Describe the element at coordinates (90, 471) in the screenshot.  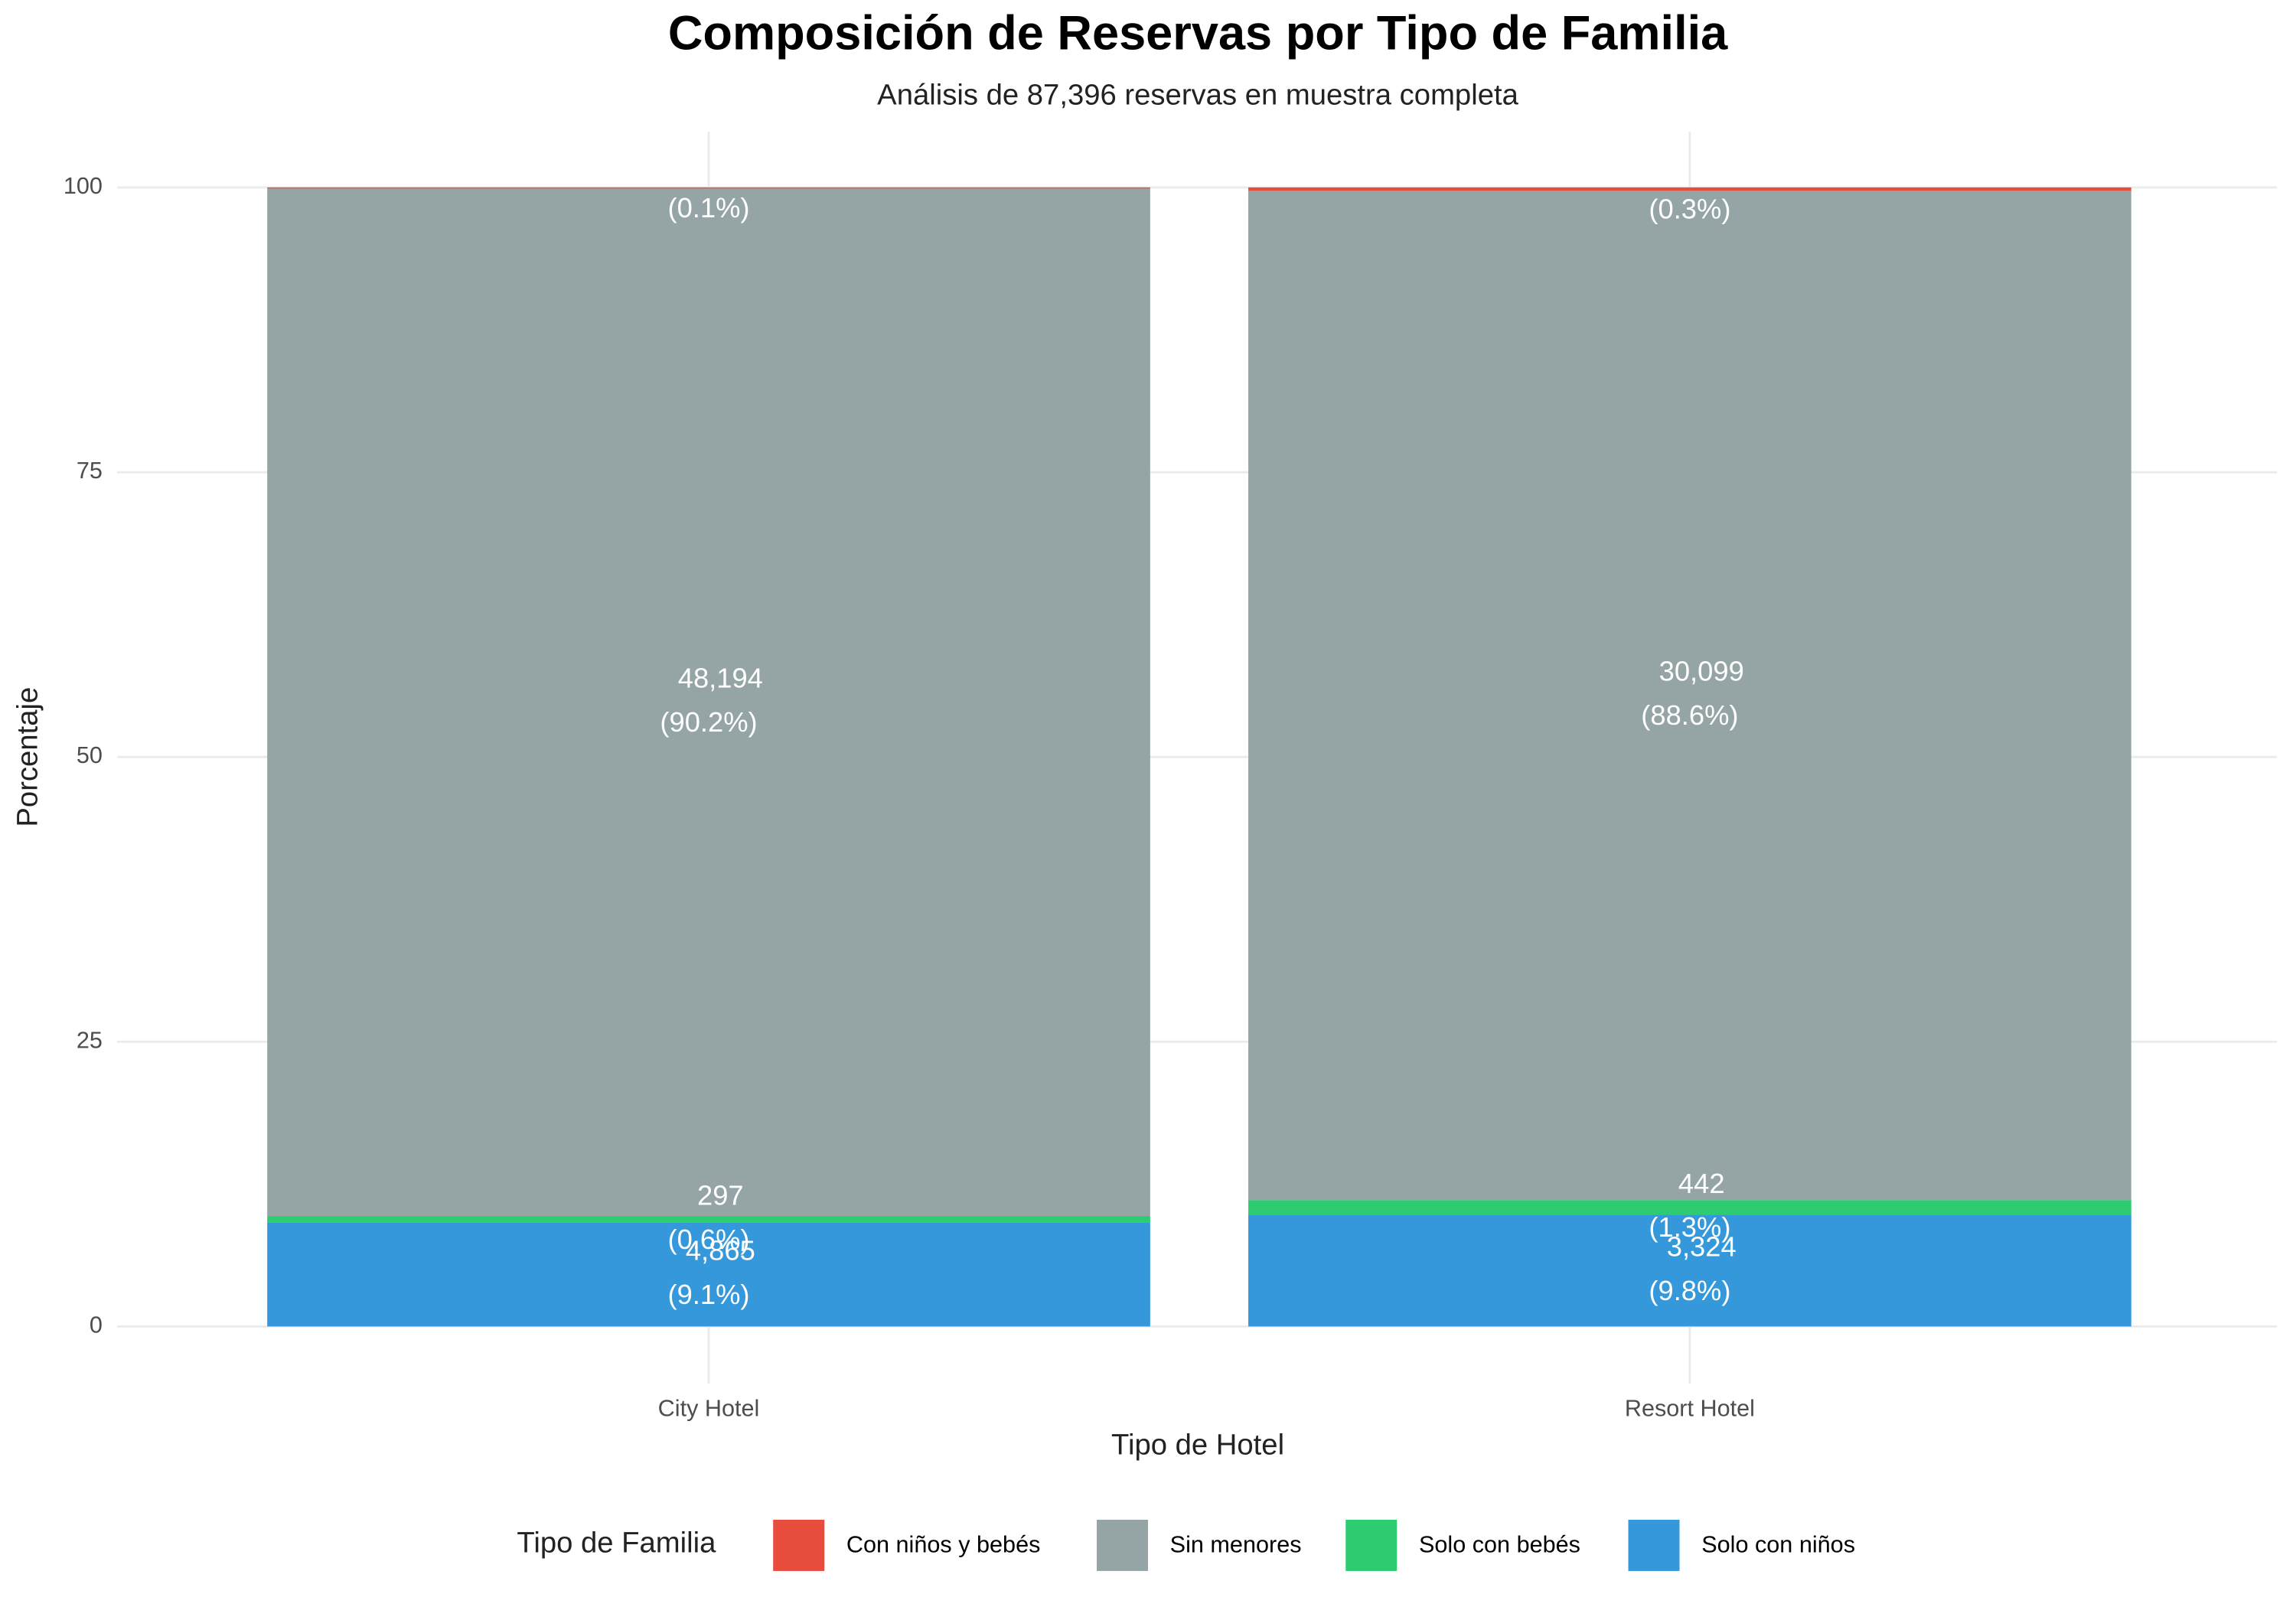
I see `y-tick-label: 75` at that location.